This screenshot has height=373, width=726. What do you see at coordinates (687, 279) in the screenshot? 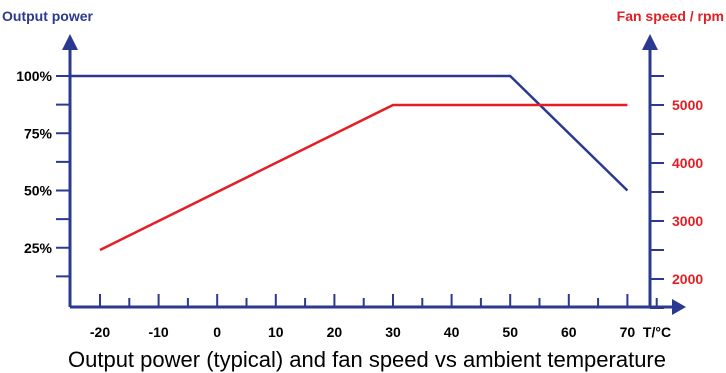
I see `y-right-tick-label: 2000` at bounding box center [687, 279].